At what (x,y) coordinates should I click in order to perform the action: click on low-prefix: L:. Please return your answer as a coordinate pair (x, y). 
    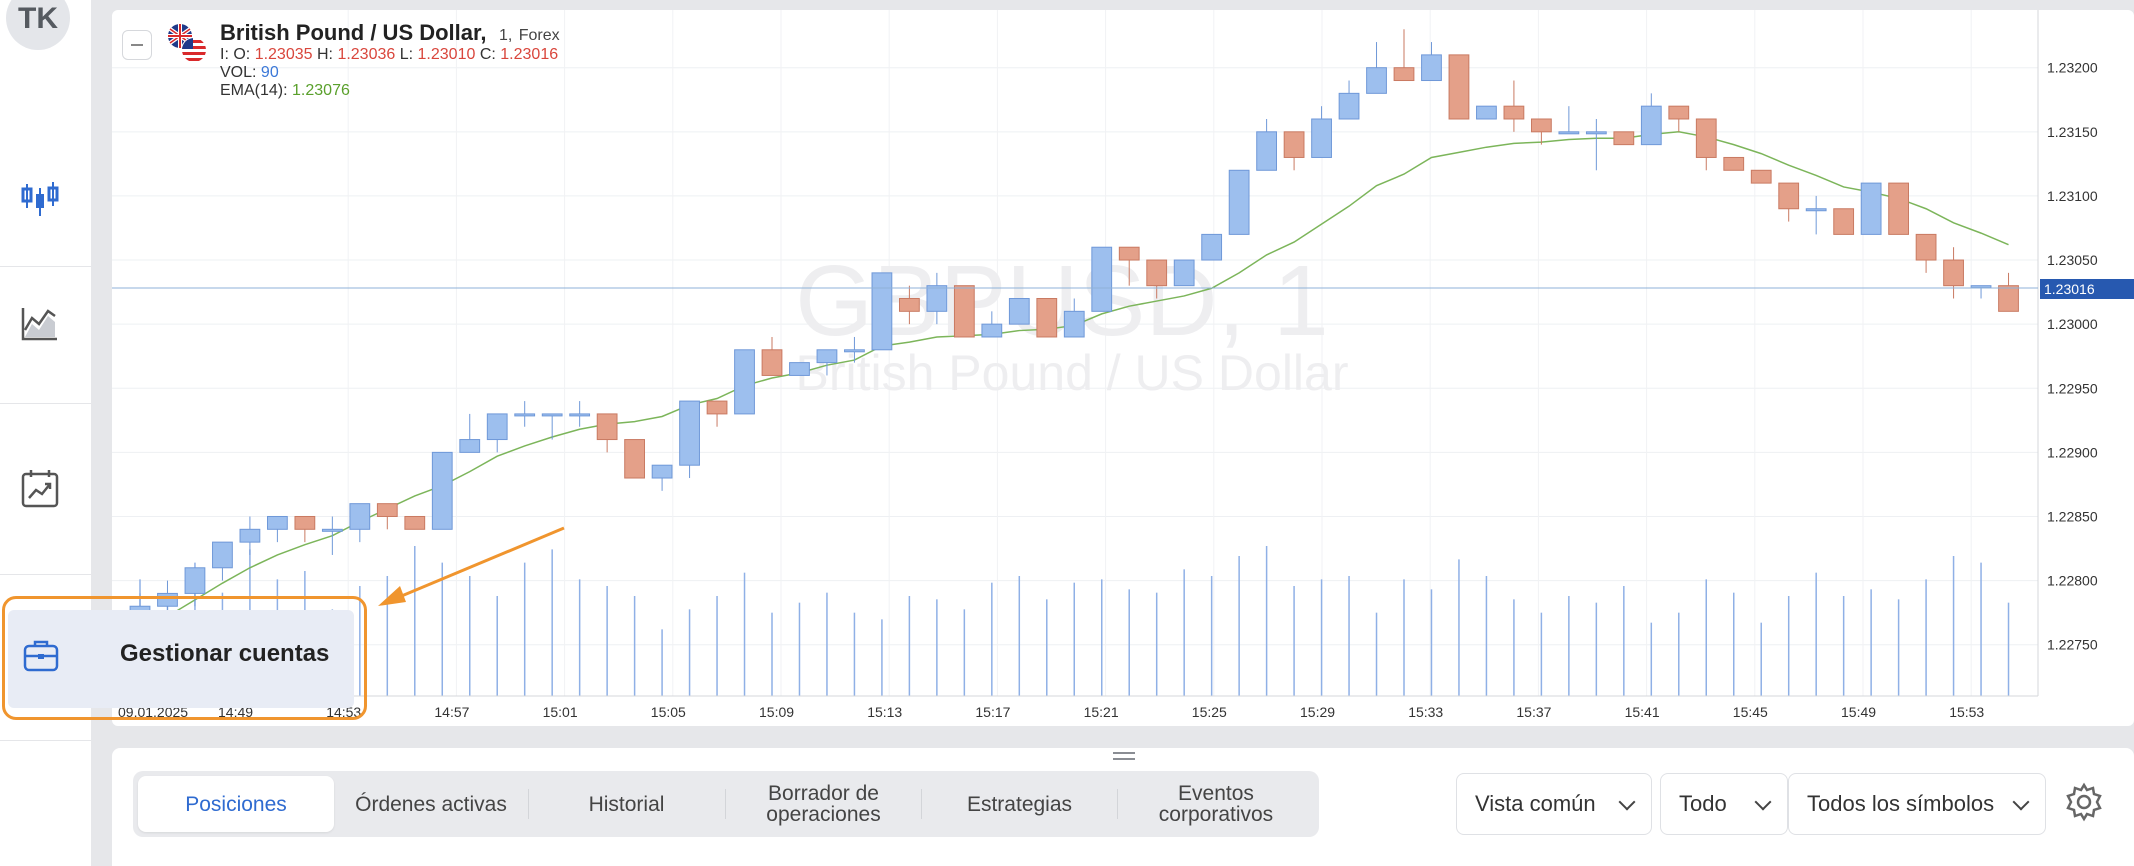
    Looking at the image, I should click on (406, 54).